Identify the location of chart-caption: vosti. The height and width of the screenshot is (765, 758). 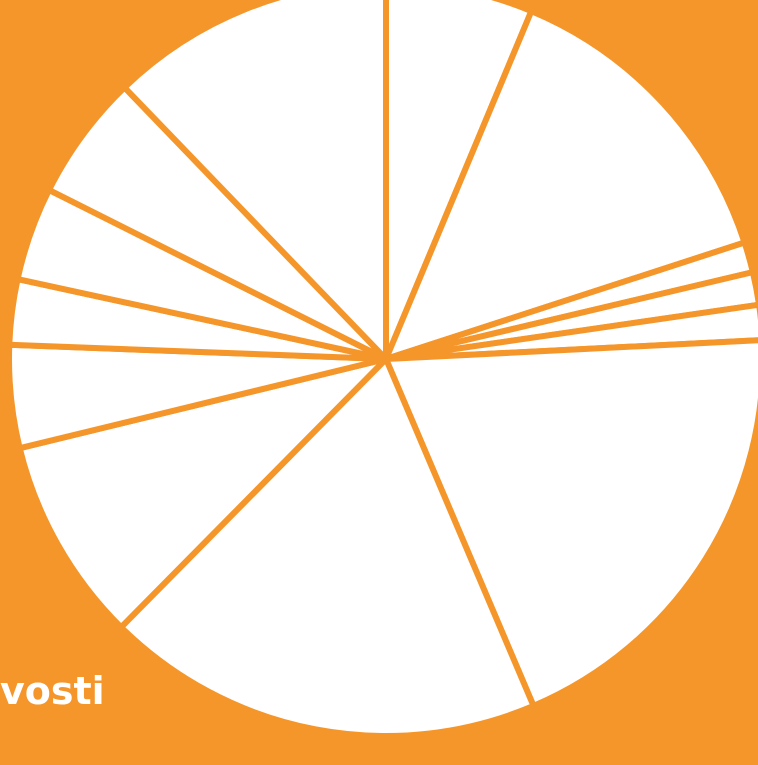
(52, 691).